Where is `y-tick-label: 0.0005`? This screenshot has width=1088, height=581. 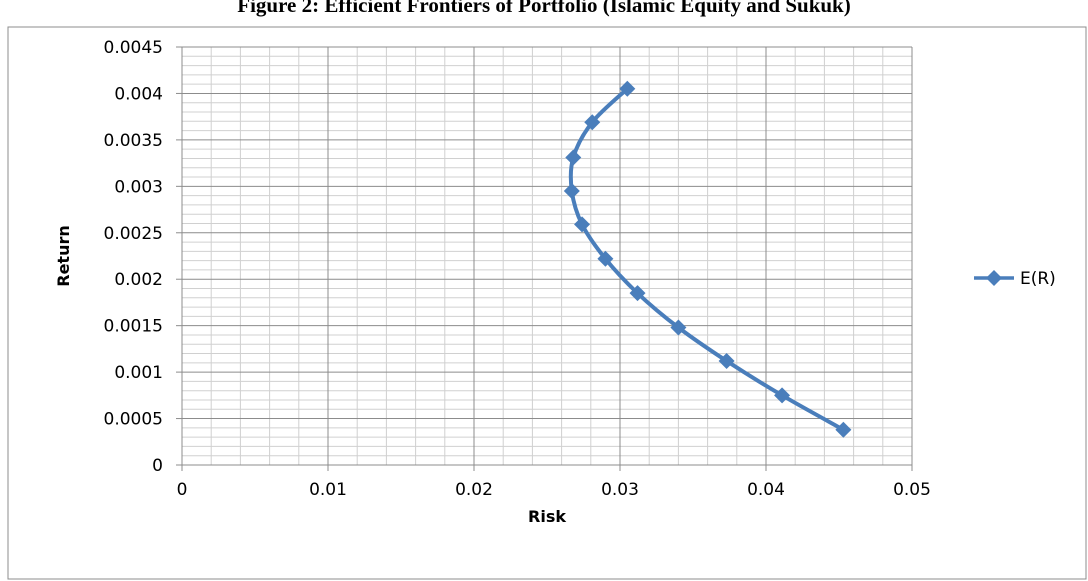 y-tick-label: 0.0005 is located at coordinates (133, 420).